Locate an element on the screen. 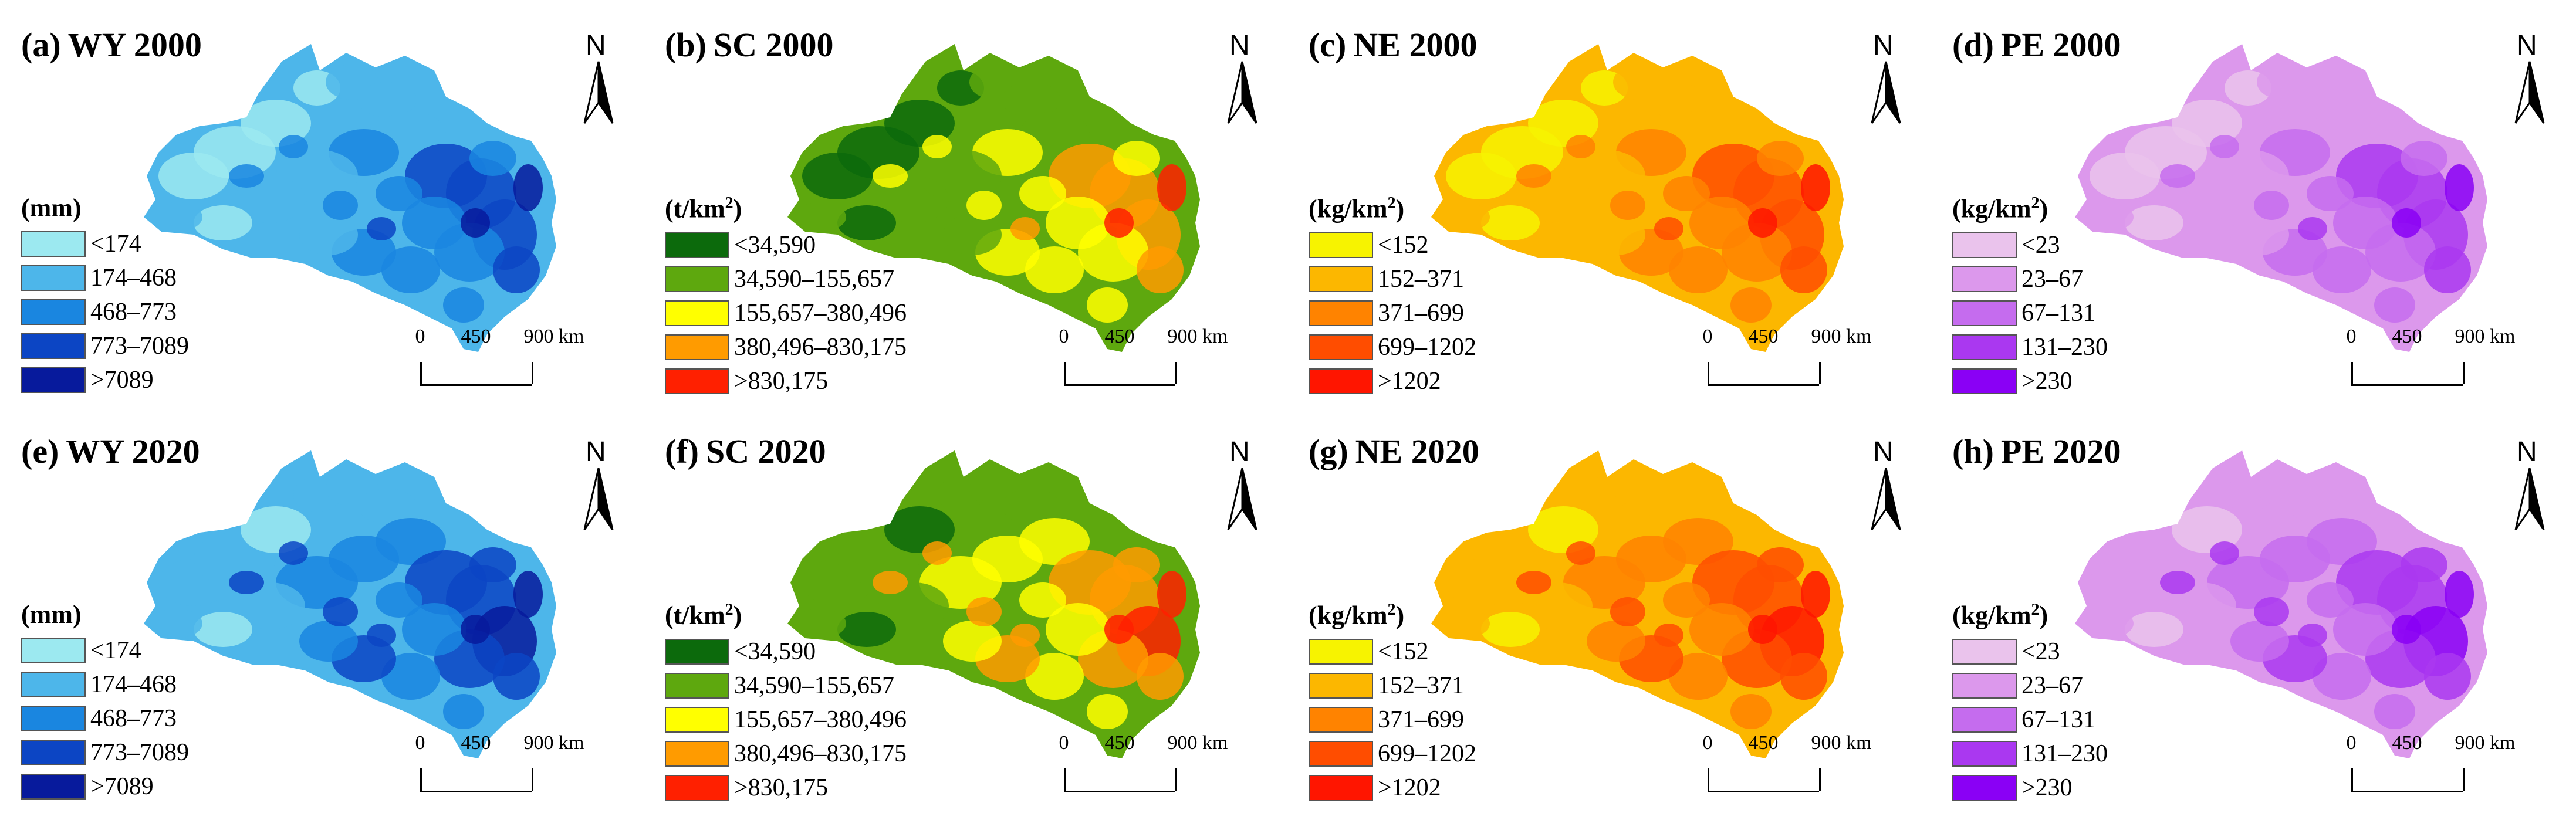  legend-row: 131–230 is located at coordinates (2030, 347).